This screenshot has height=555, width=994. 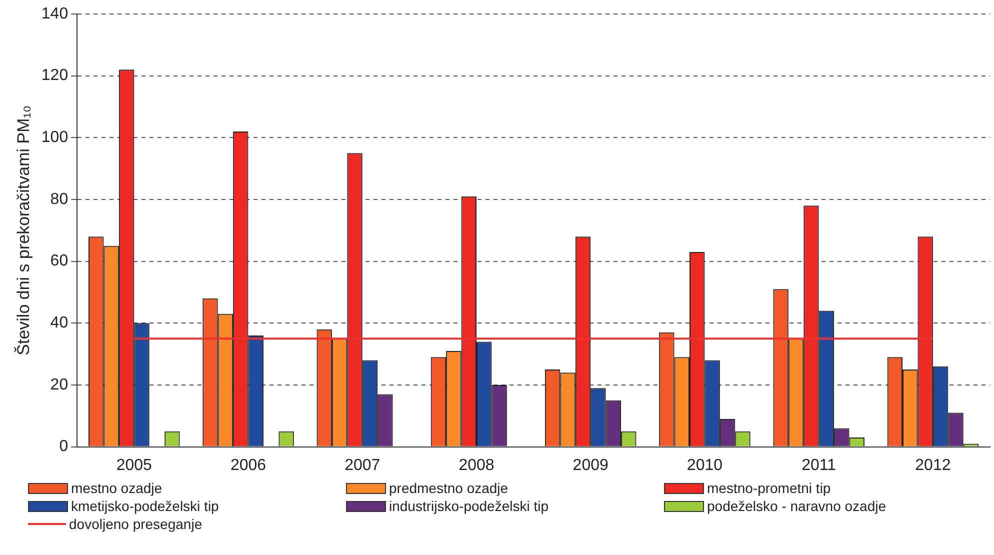 What do you see at coordinates (54, 137) in the screenshot?
I see `y-tick-label: 100` at bounding box center [54, 137].